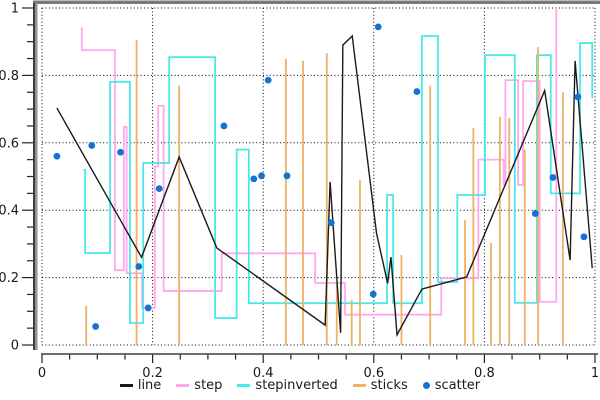  What do you see at coordinates (263, 373) in the screenshot?
I see `x-tick-label: 0.4` at bounding box center [263, 373].